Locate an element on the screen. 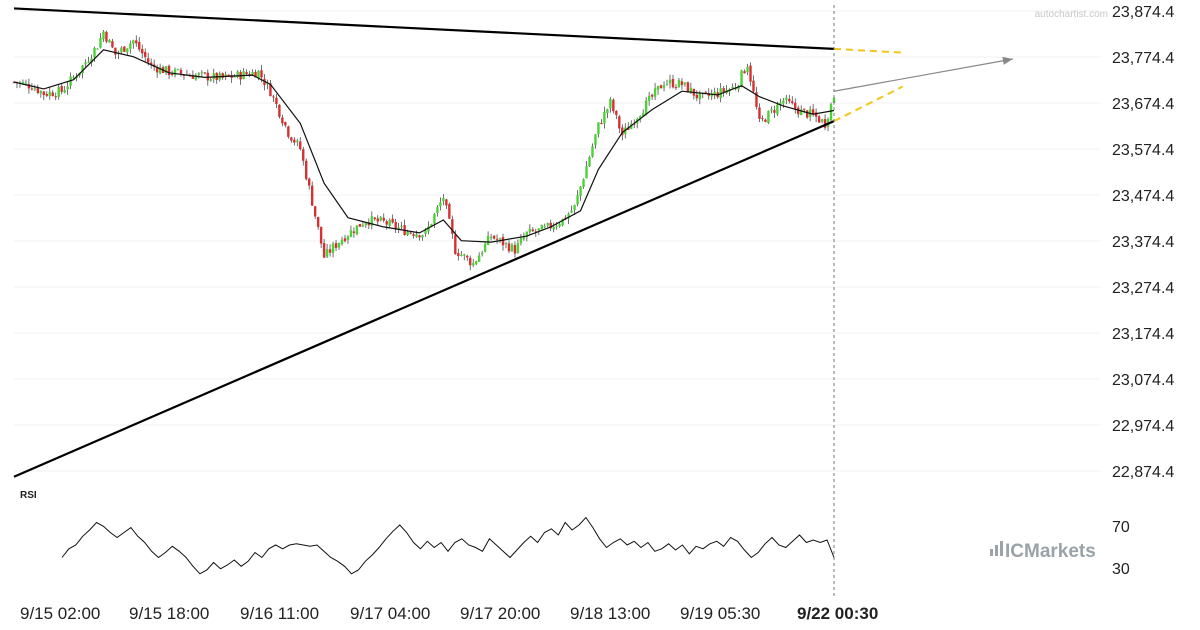 The width and height of the screenshot is (1200, 630). rsi-axis: 70 30 is located at coordinates (1121, 548).